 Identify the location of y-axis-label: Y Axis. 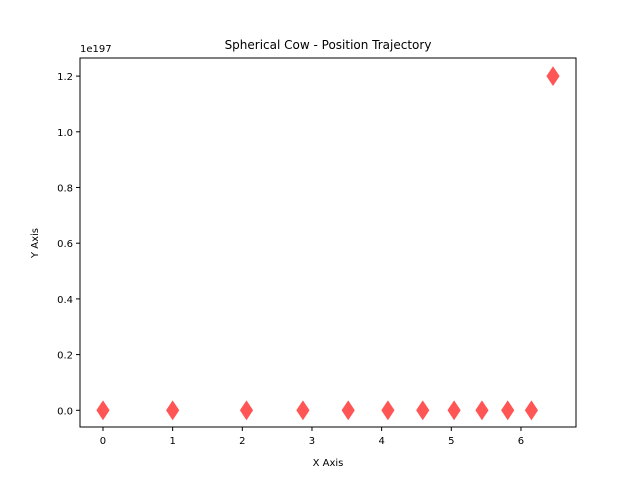
(35, 243).